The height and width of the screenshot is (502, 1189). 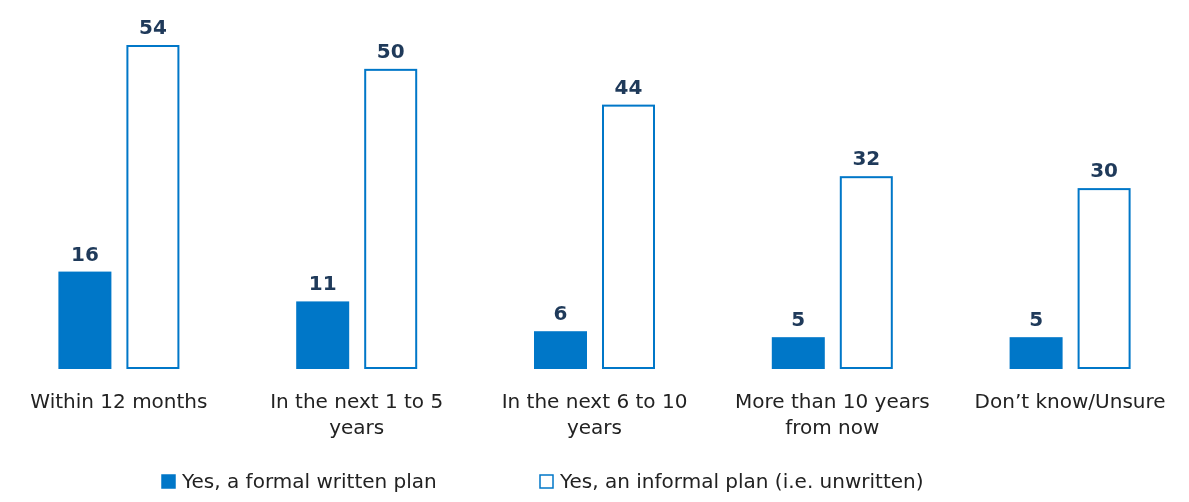 What do you see at coordinates (594, 414) in the screenshot?
I see `x-tick-label: In the next 6 to 10 years` at bounding box center [594, 414].